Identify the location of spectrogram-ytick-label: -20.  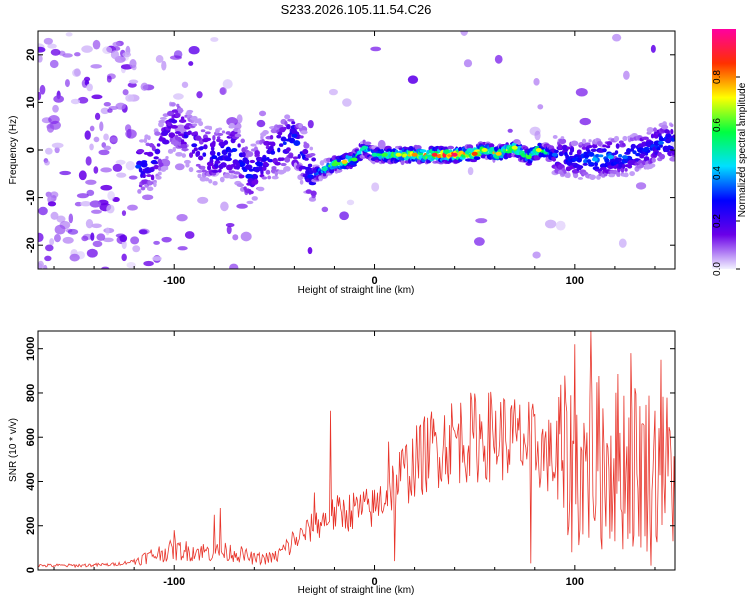
(31, 245).